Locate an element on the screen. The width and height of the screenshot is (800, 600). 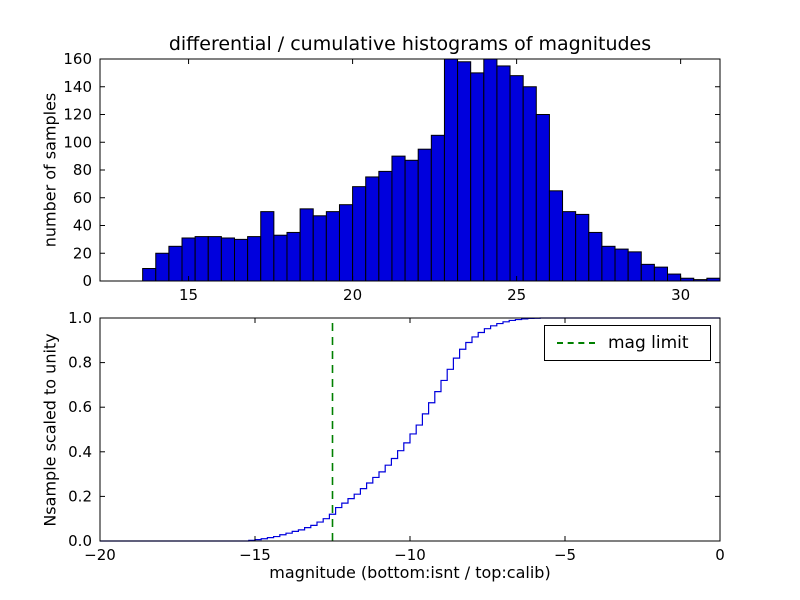
x-tick-label: 25 is located at coordinates (516, 295).